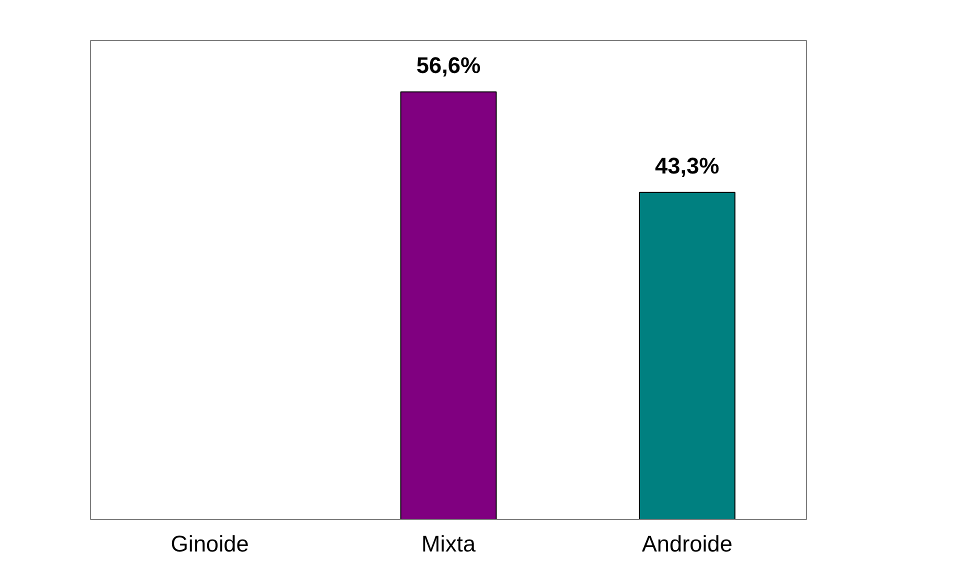 This screenshot has height=579, width=956. I want to click on x-tick-label: Mixta, so click(448, 543).